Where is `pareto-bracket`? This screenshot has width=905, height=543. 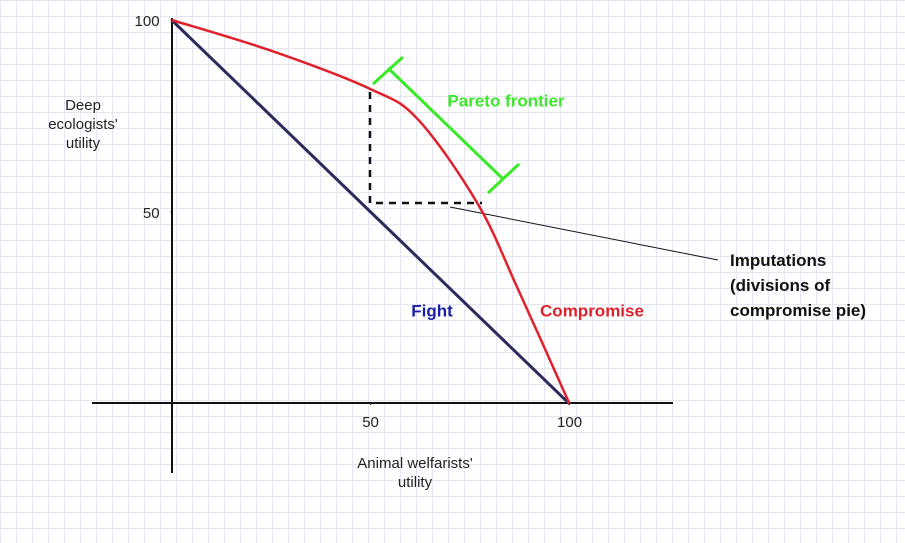
pareto-bracket is located at coordinates (446, 125).